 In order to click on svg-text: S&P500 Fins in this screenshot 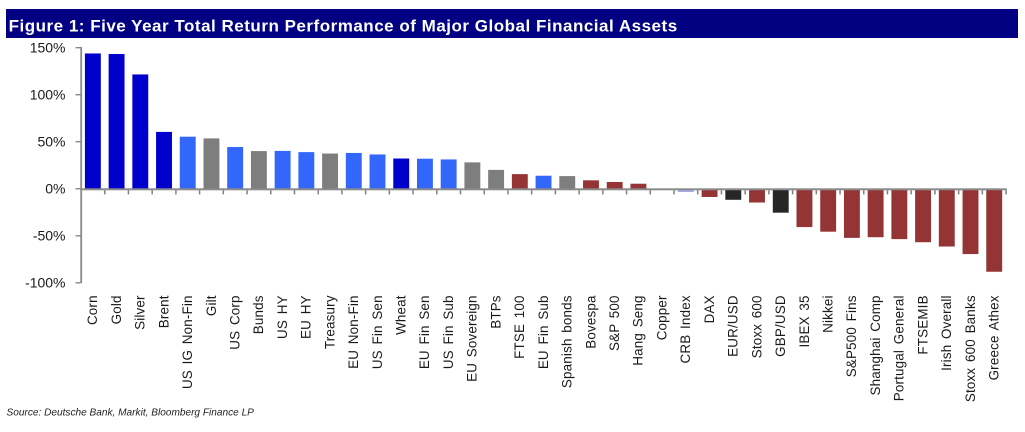, I will do `click(851, 336)`.